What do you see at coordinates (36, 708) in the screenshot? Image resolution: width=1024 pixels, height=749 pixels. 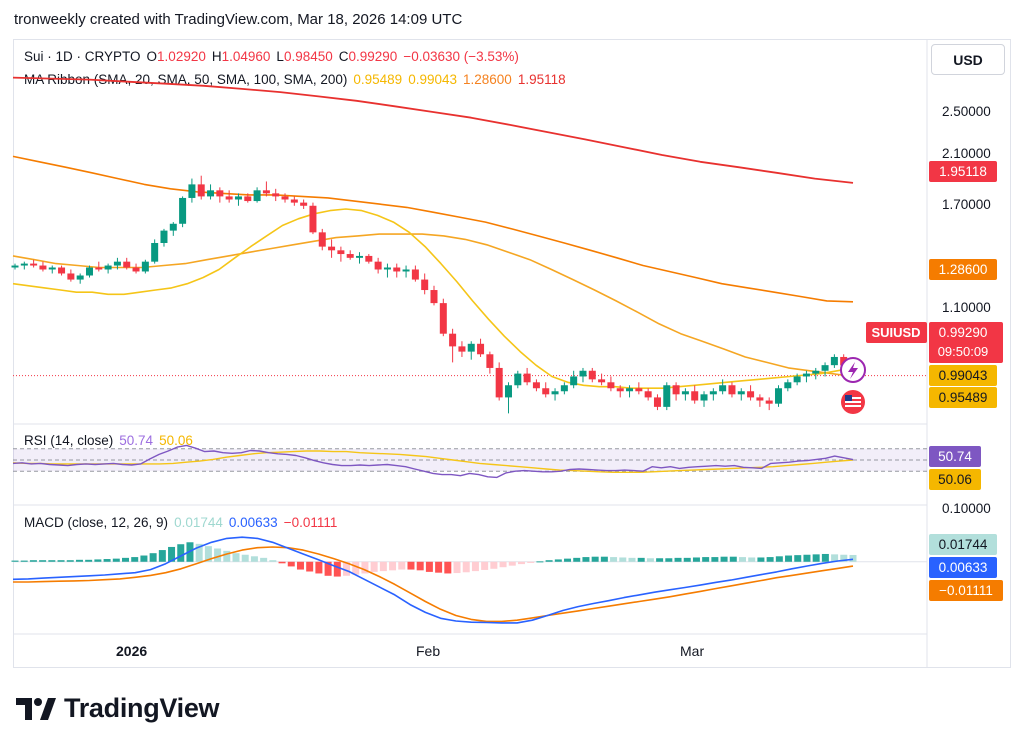 I see `tradingview-logo-icon` at bounding box center [36, 708].